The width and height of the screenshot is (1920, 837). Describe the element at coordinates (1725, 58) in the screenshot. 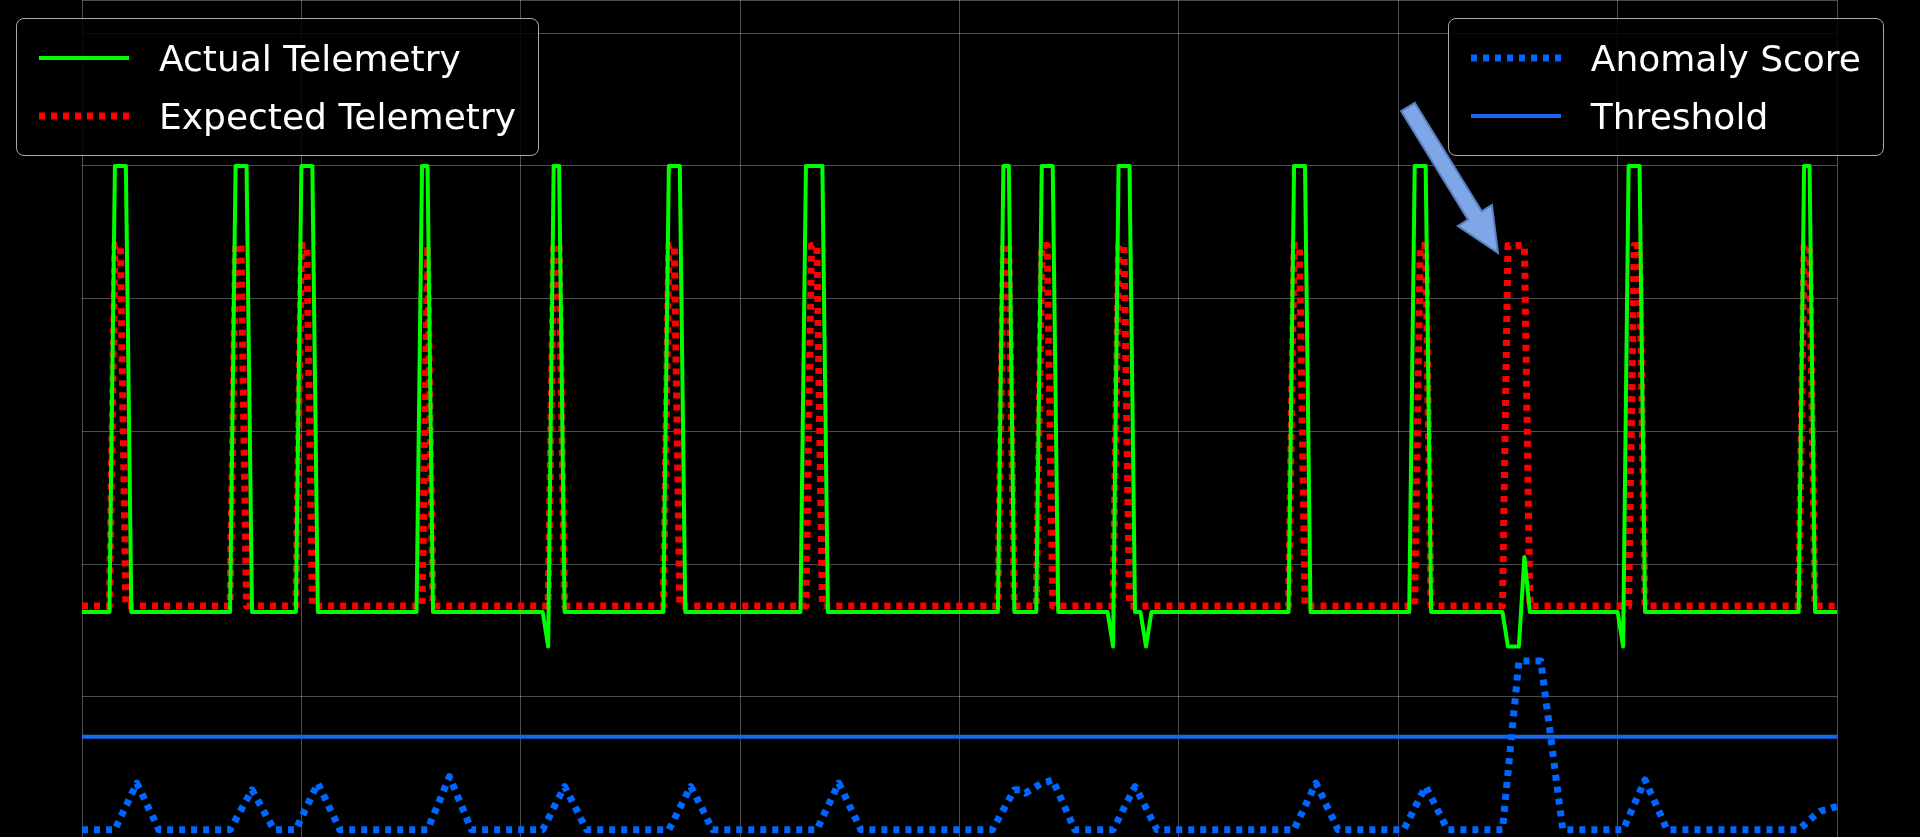

I see `legend-label: Anomaly Score` at that location.